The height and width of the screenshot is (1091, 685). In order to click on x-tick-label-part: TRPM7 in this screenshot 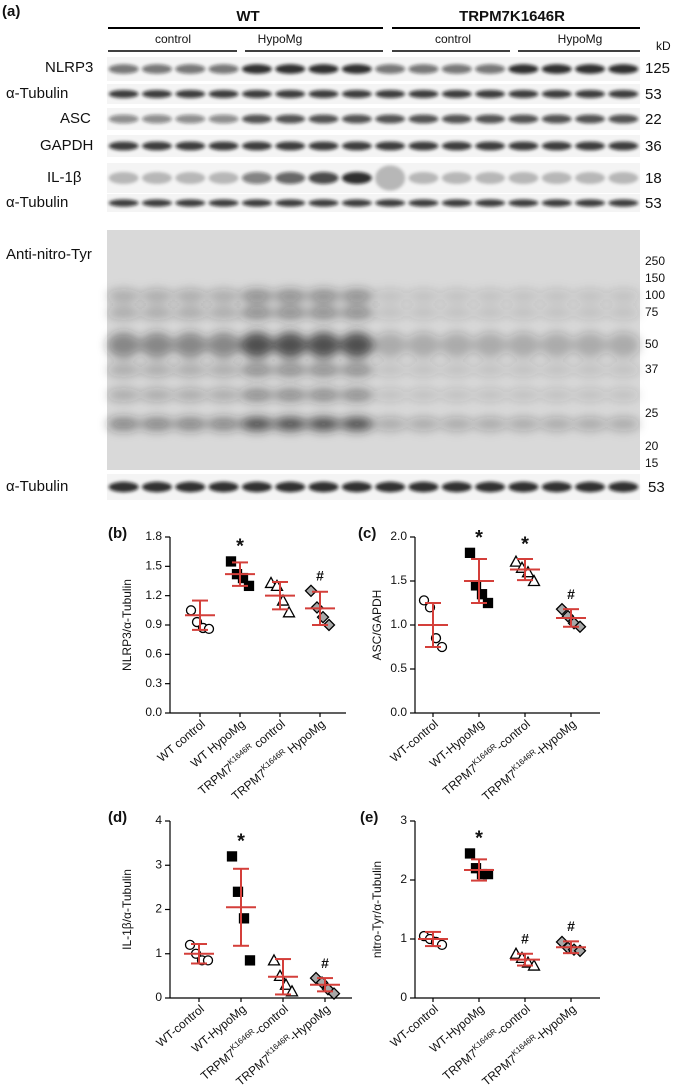, I will do `click(253, 1070)`.